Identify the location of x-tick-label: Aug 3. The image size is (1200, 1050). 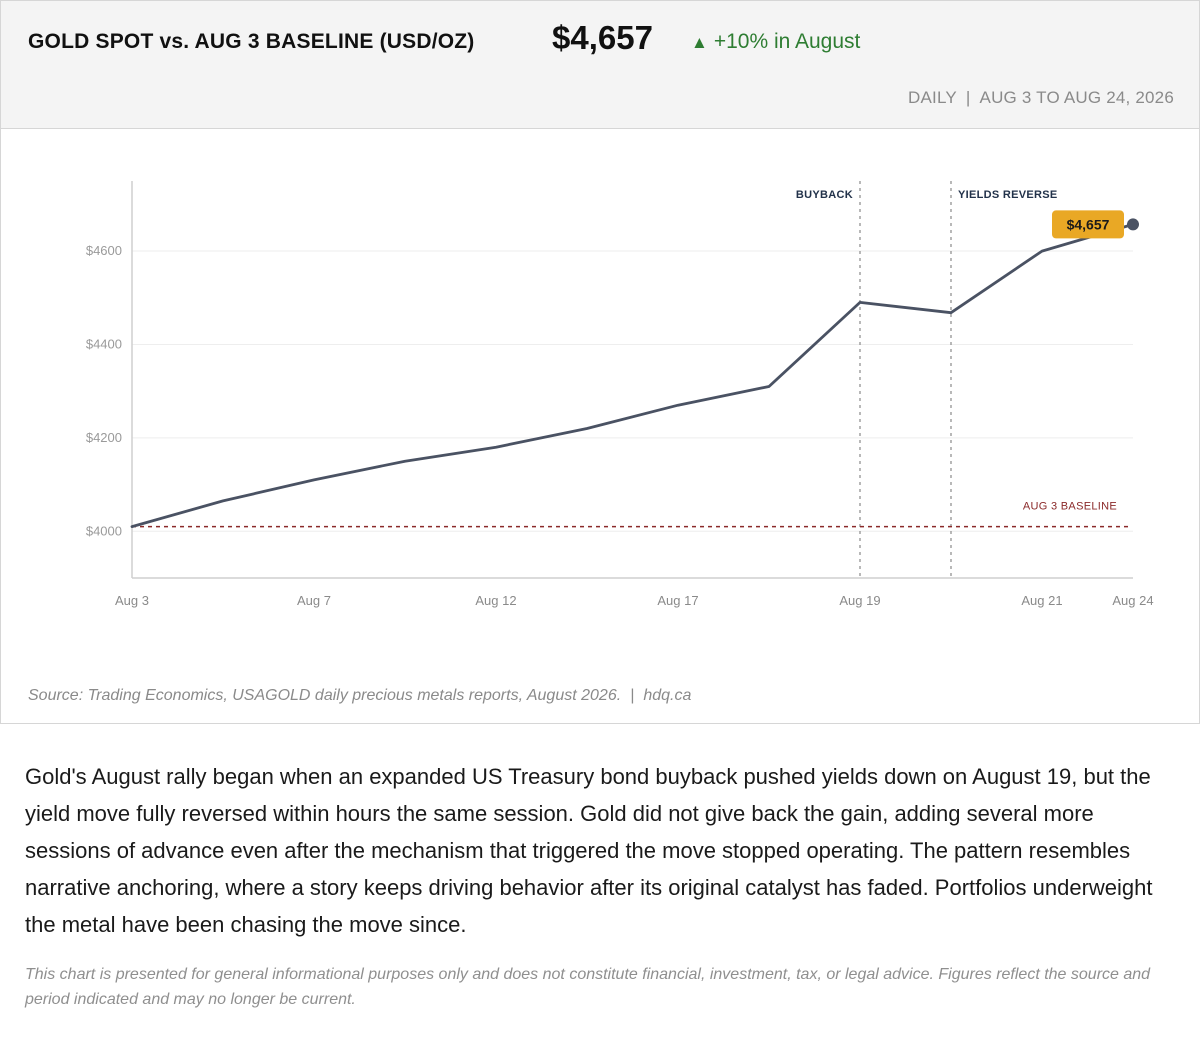
(132, 600).